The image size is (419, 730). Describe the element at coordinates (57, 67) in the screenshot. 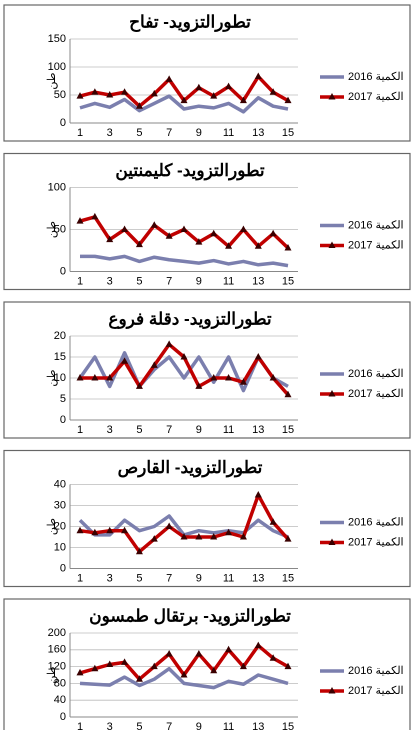

I see `y-tick-label: 100` at that location.